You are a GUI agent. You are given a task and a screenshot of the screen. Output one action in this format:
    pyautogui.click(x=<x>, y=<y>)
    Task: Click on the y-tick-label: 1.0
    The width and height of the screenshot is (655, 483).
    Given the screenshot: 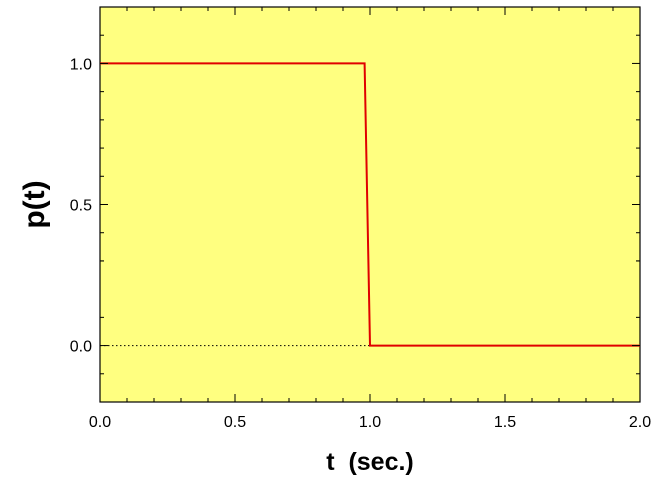 What is the action you would take?
    pyautogui.click(x=81, y=64)
    